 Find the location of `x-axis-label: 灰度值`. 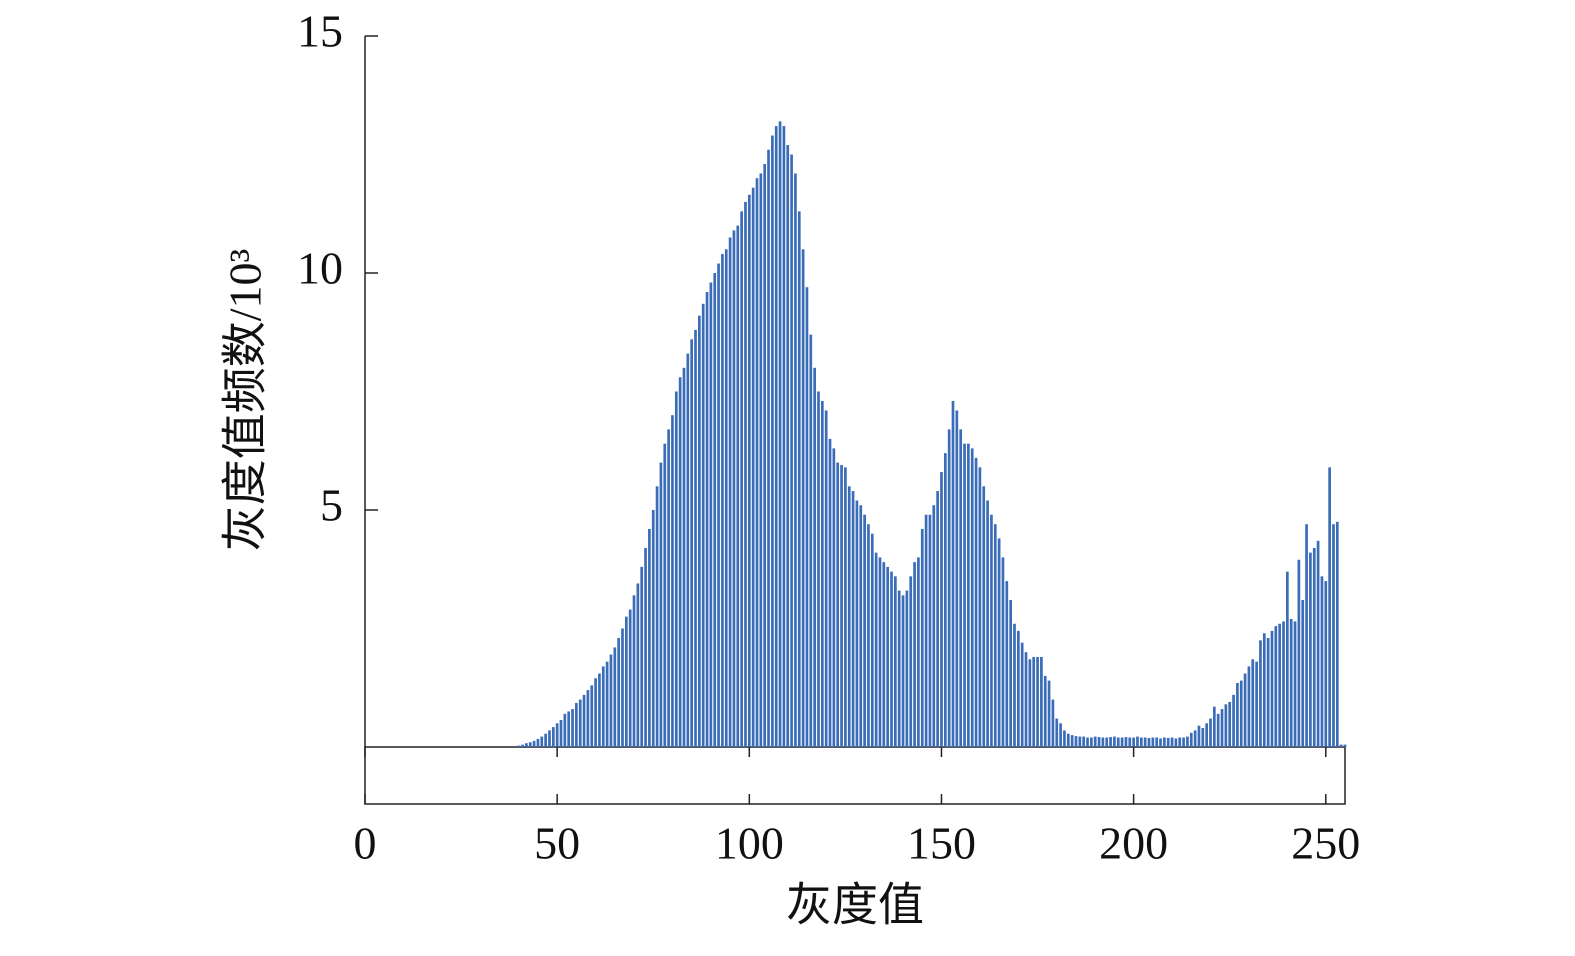

x-axis-label: 灰度值 is located at coordinates (855, 905).